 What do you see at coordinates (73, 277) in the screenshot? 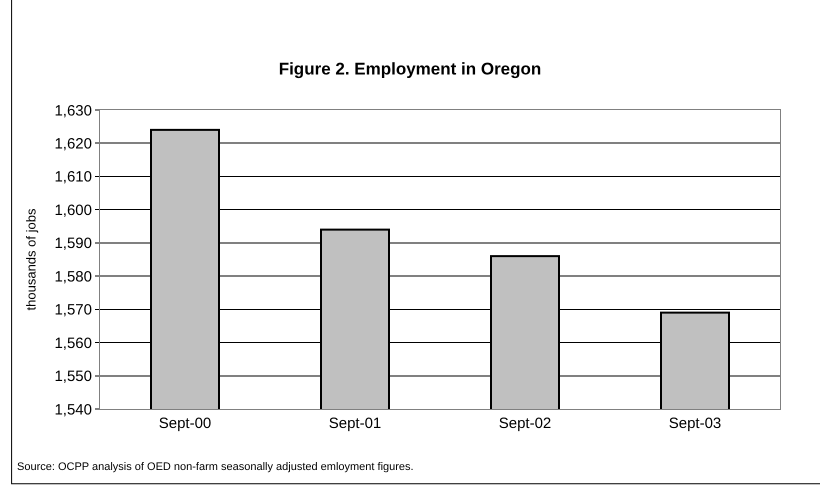
I see `y-tick-label: 1,580` at bounding box center [73, 277].